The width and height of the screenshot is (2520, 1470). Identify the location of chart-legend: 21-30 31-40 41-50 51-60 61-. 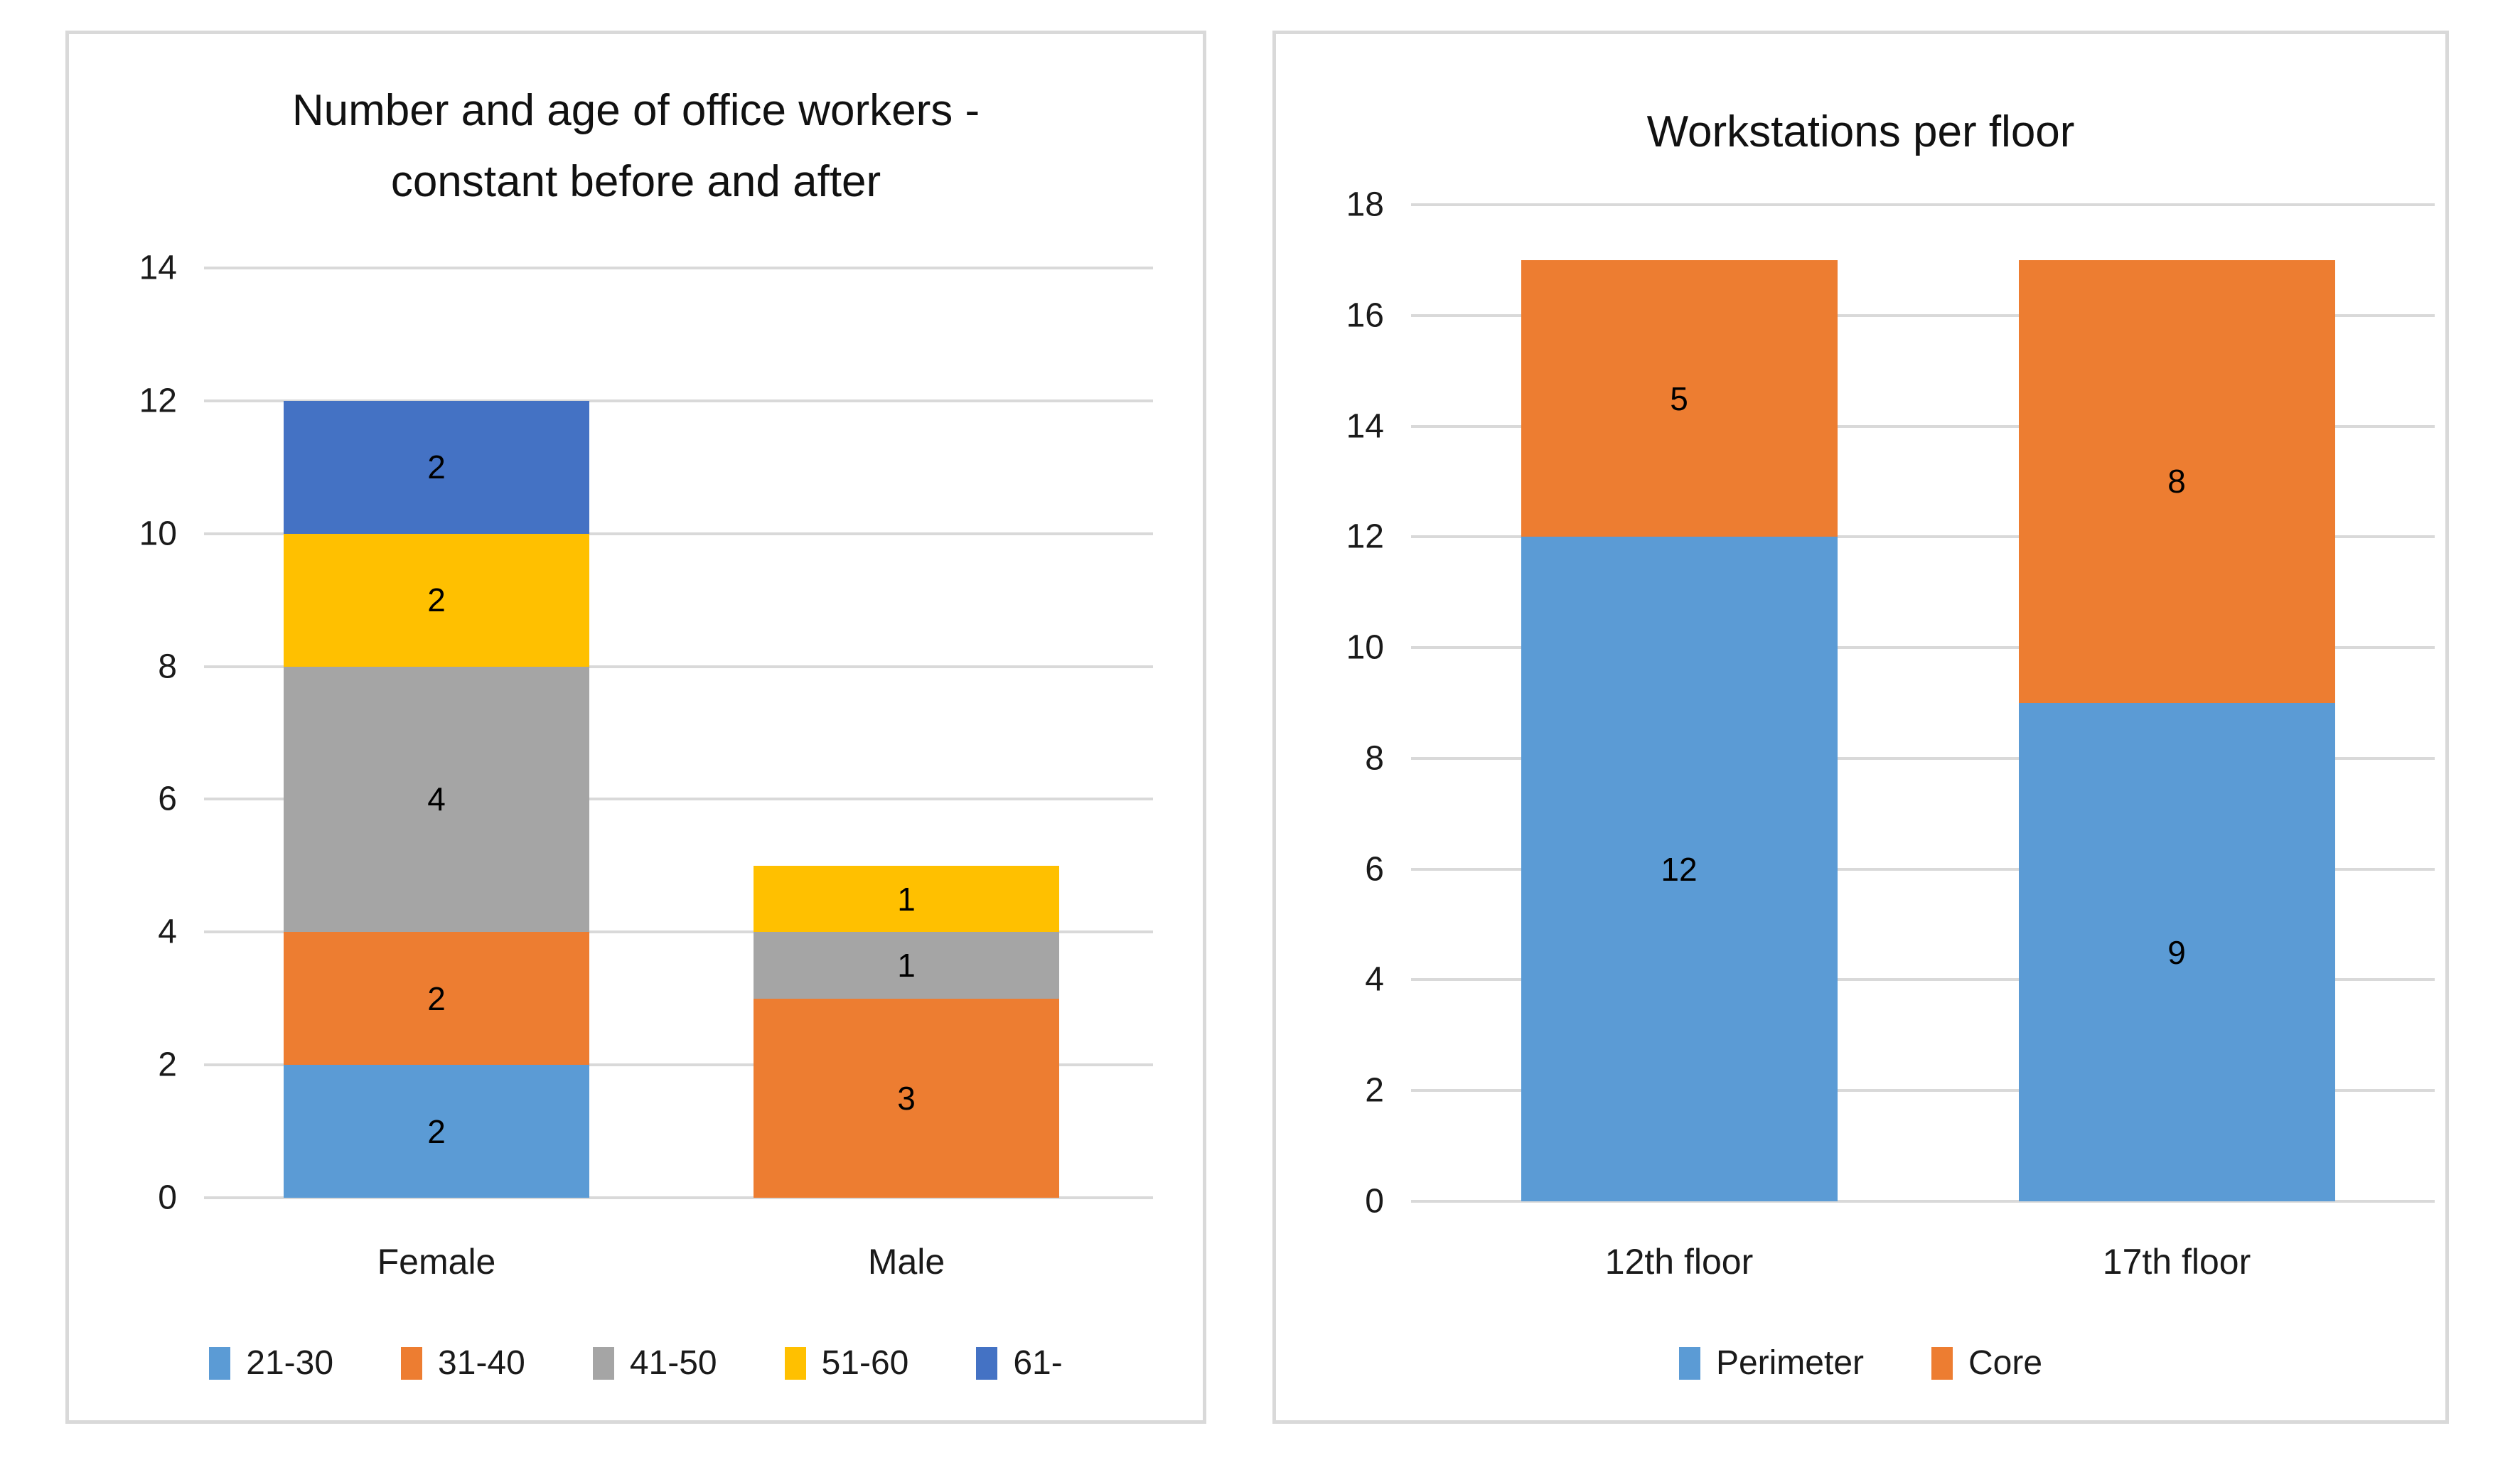
(636, 1363).